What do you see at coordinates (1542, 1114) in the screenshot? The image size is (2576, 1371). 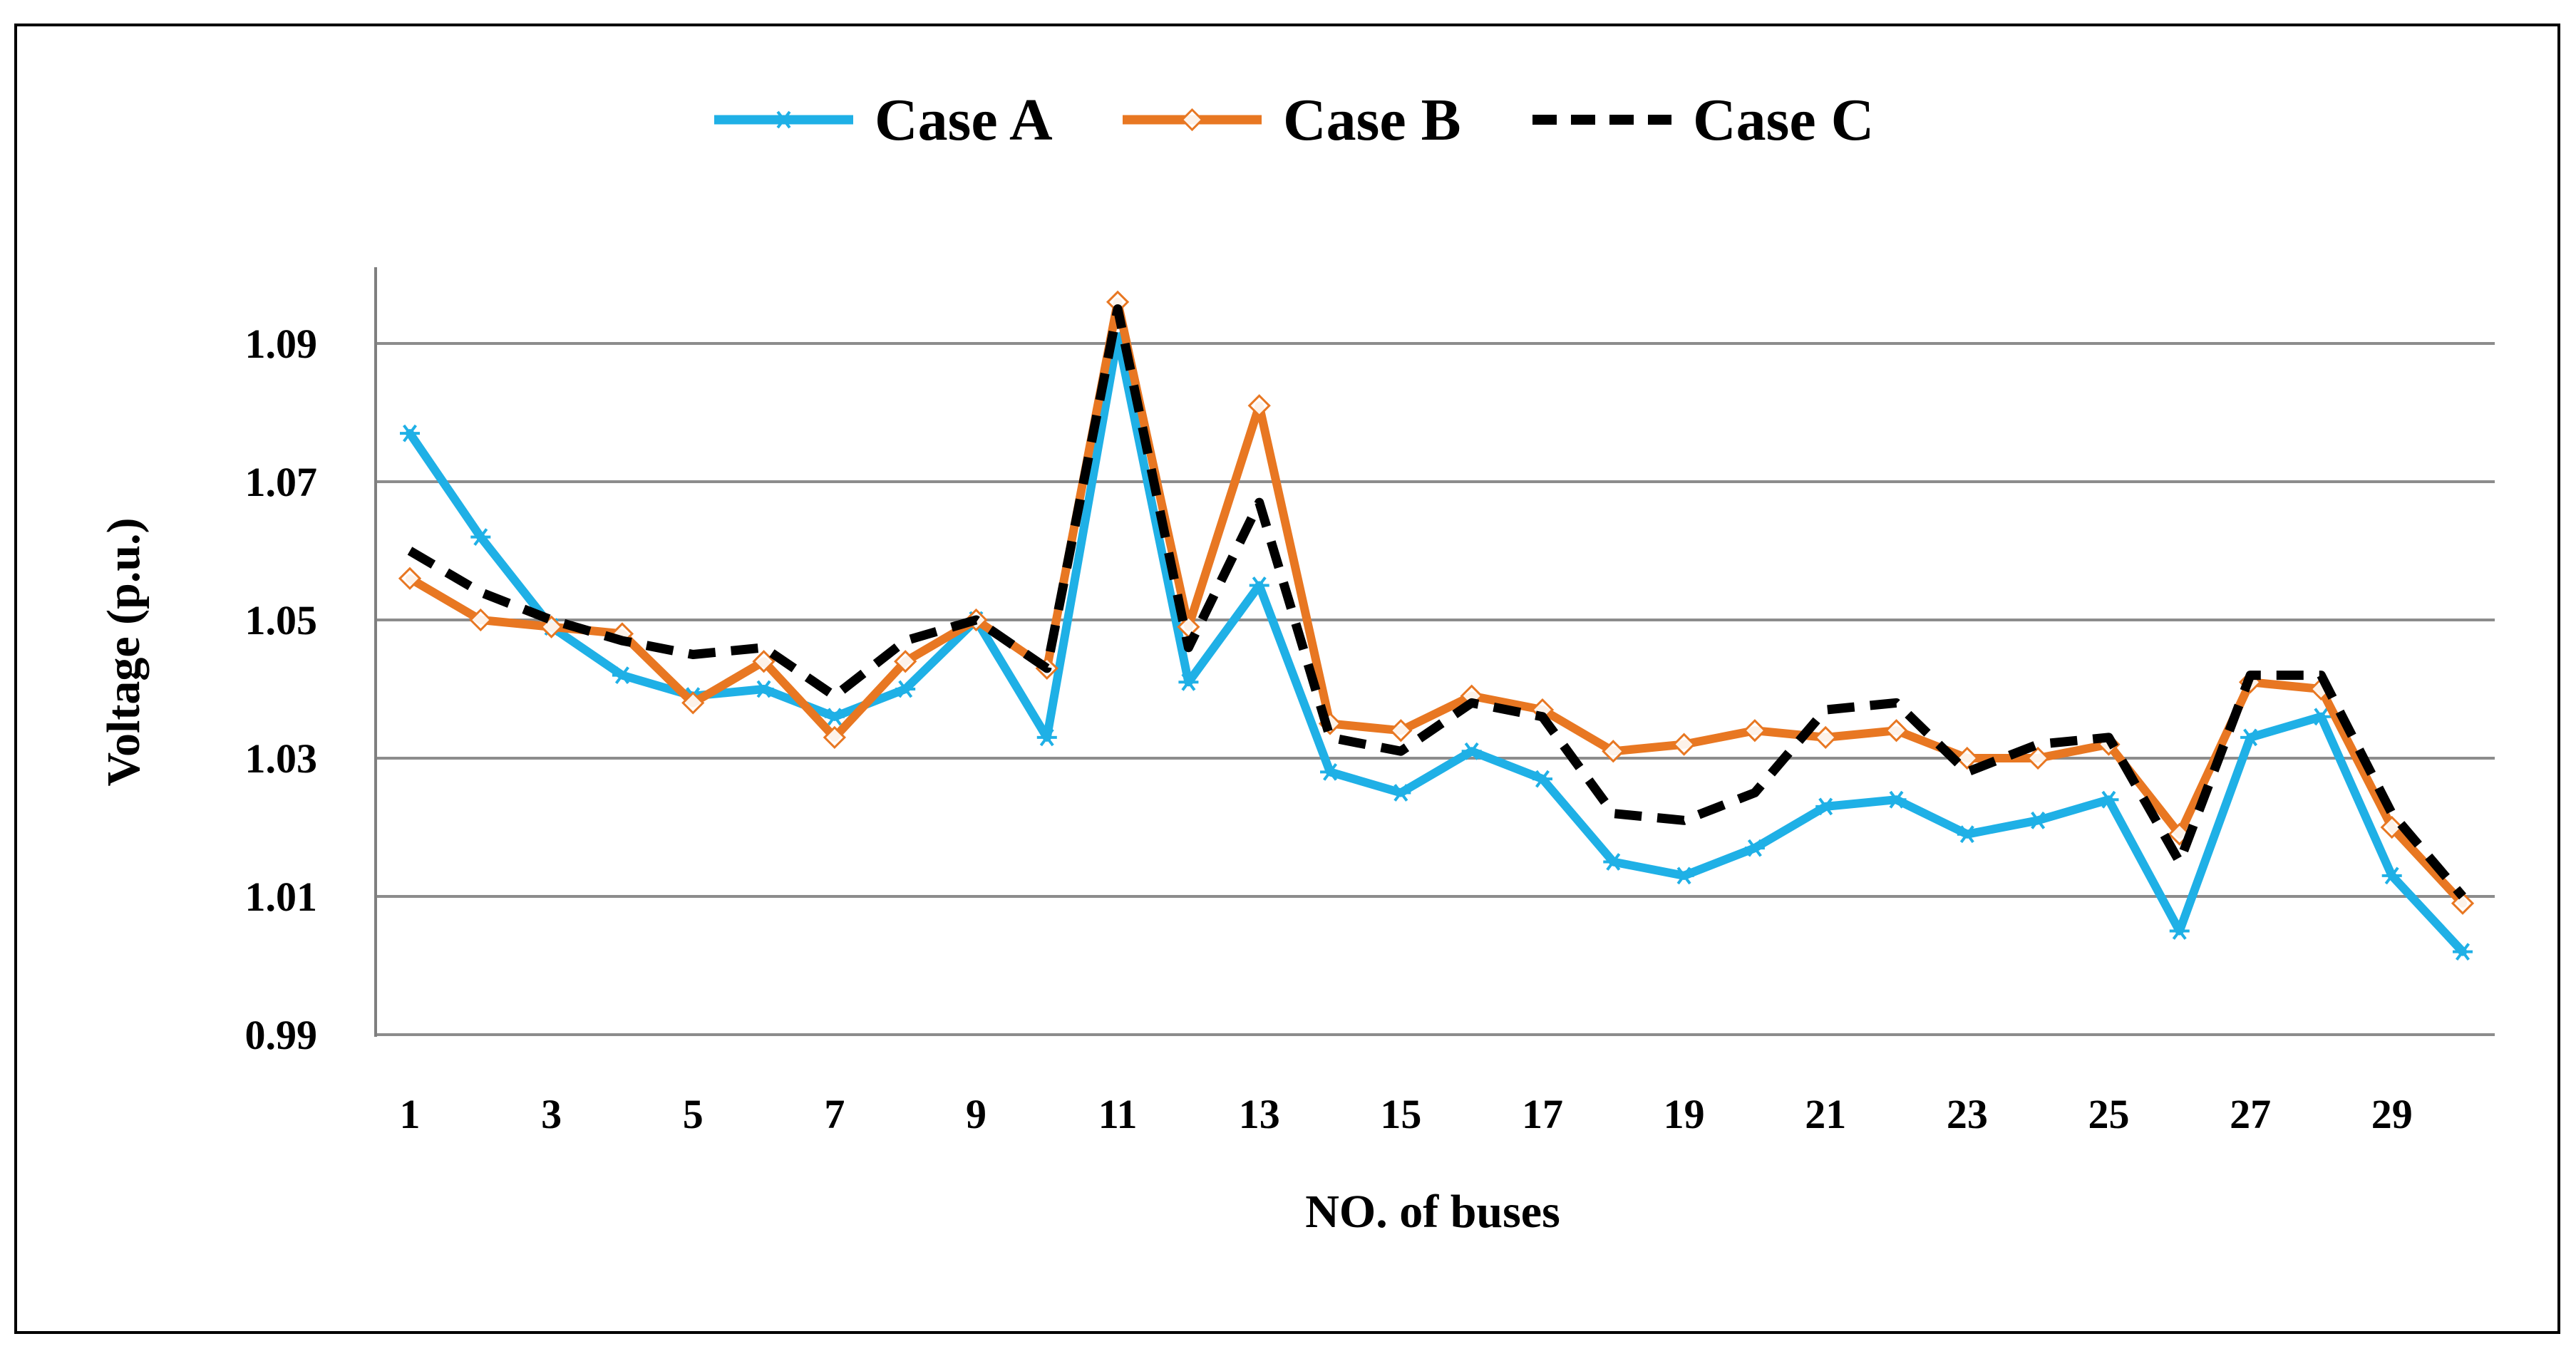 I see `x-tick-label: 17` at bounding box center [1542, 1114].